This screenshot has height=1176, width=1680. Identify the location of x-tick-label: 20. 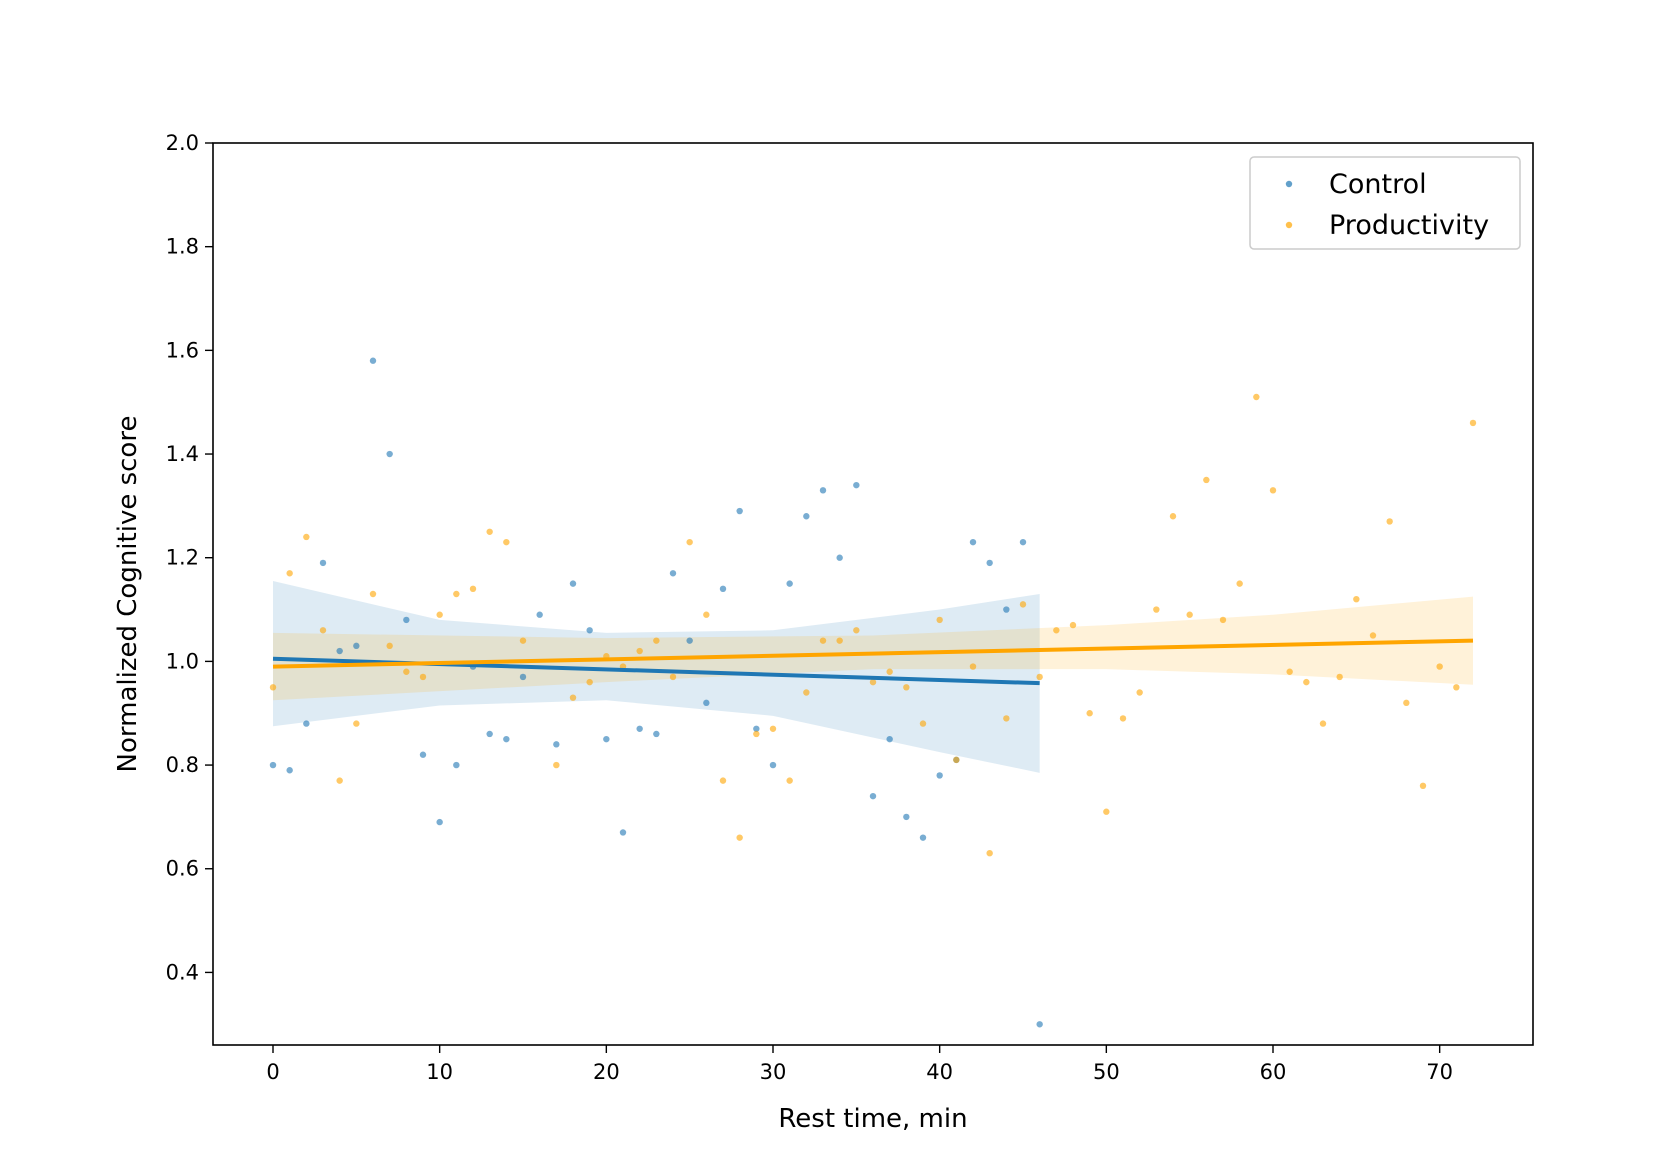
(606, 1072).